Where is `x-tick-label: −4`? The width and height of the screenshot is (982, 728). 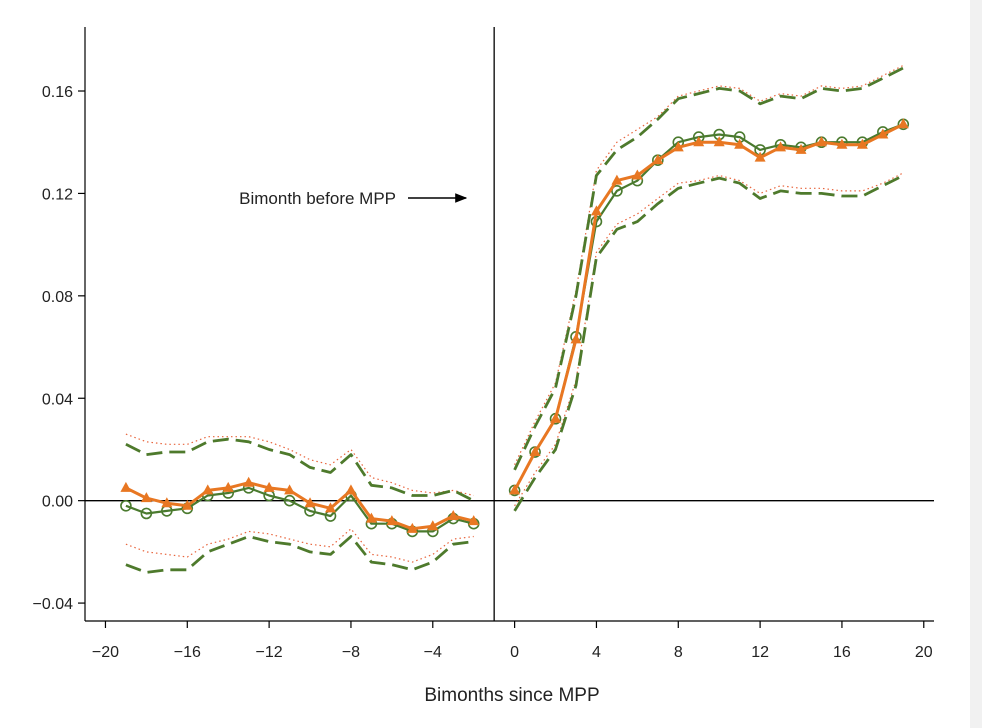
x-tick-label: −4 is located at coordinates (433, 652).